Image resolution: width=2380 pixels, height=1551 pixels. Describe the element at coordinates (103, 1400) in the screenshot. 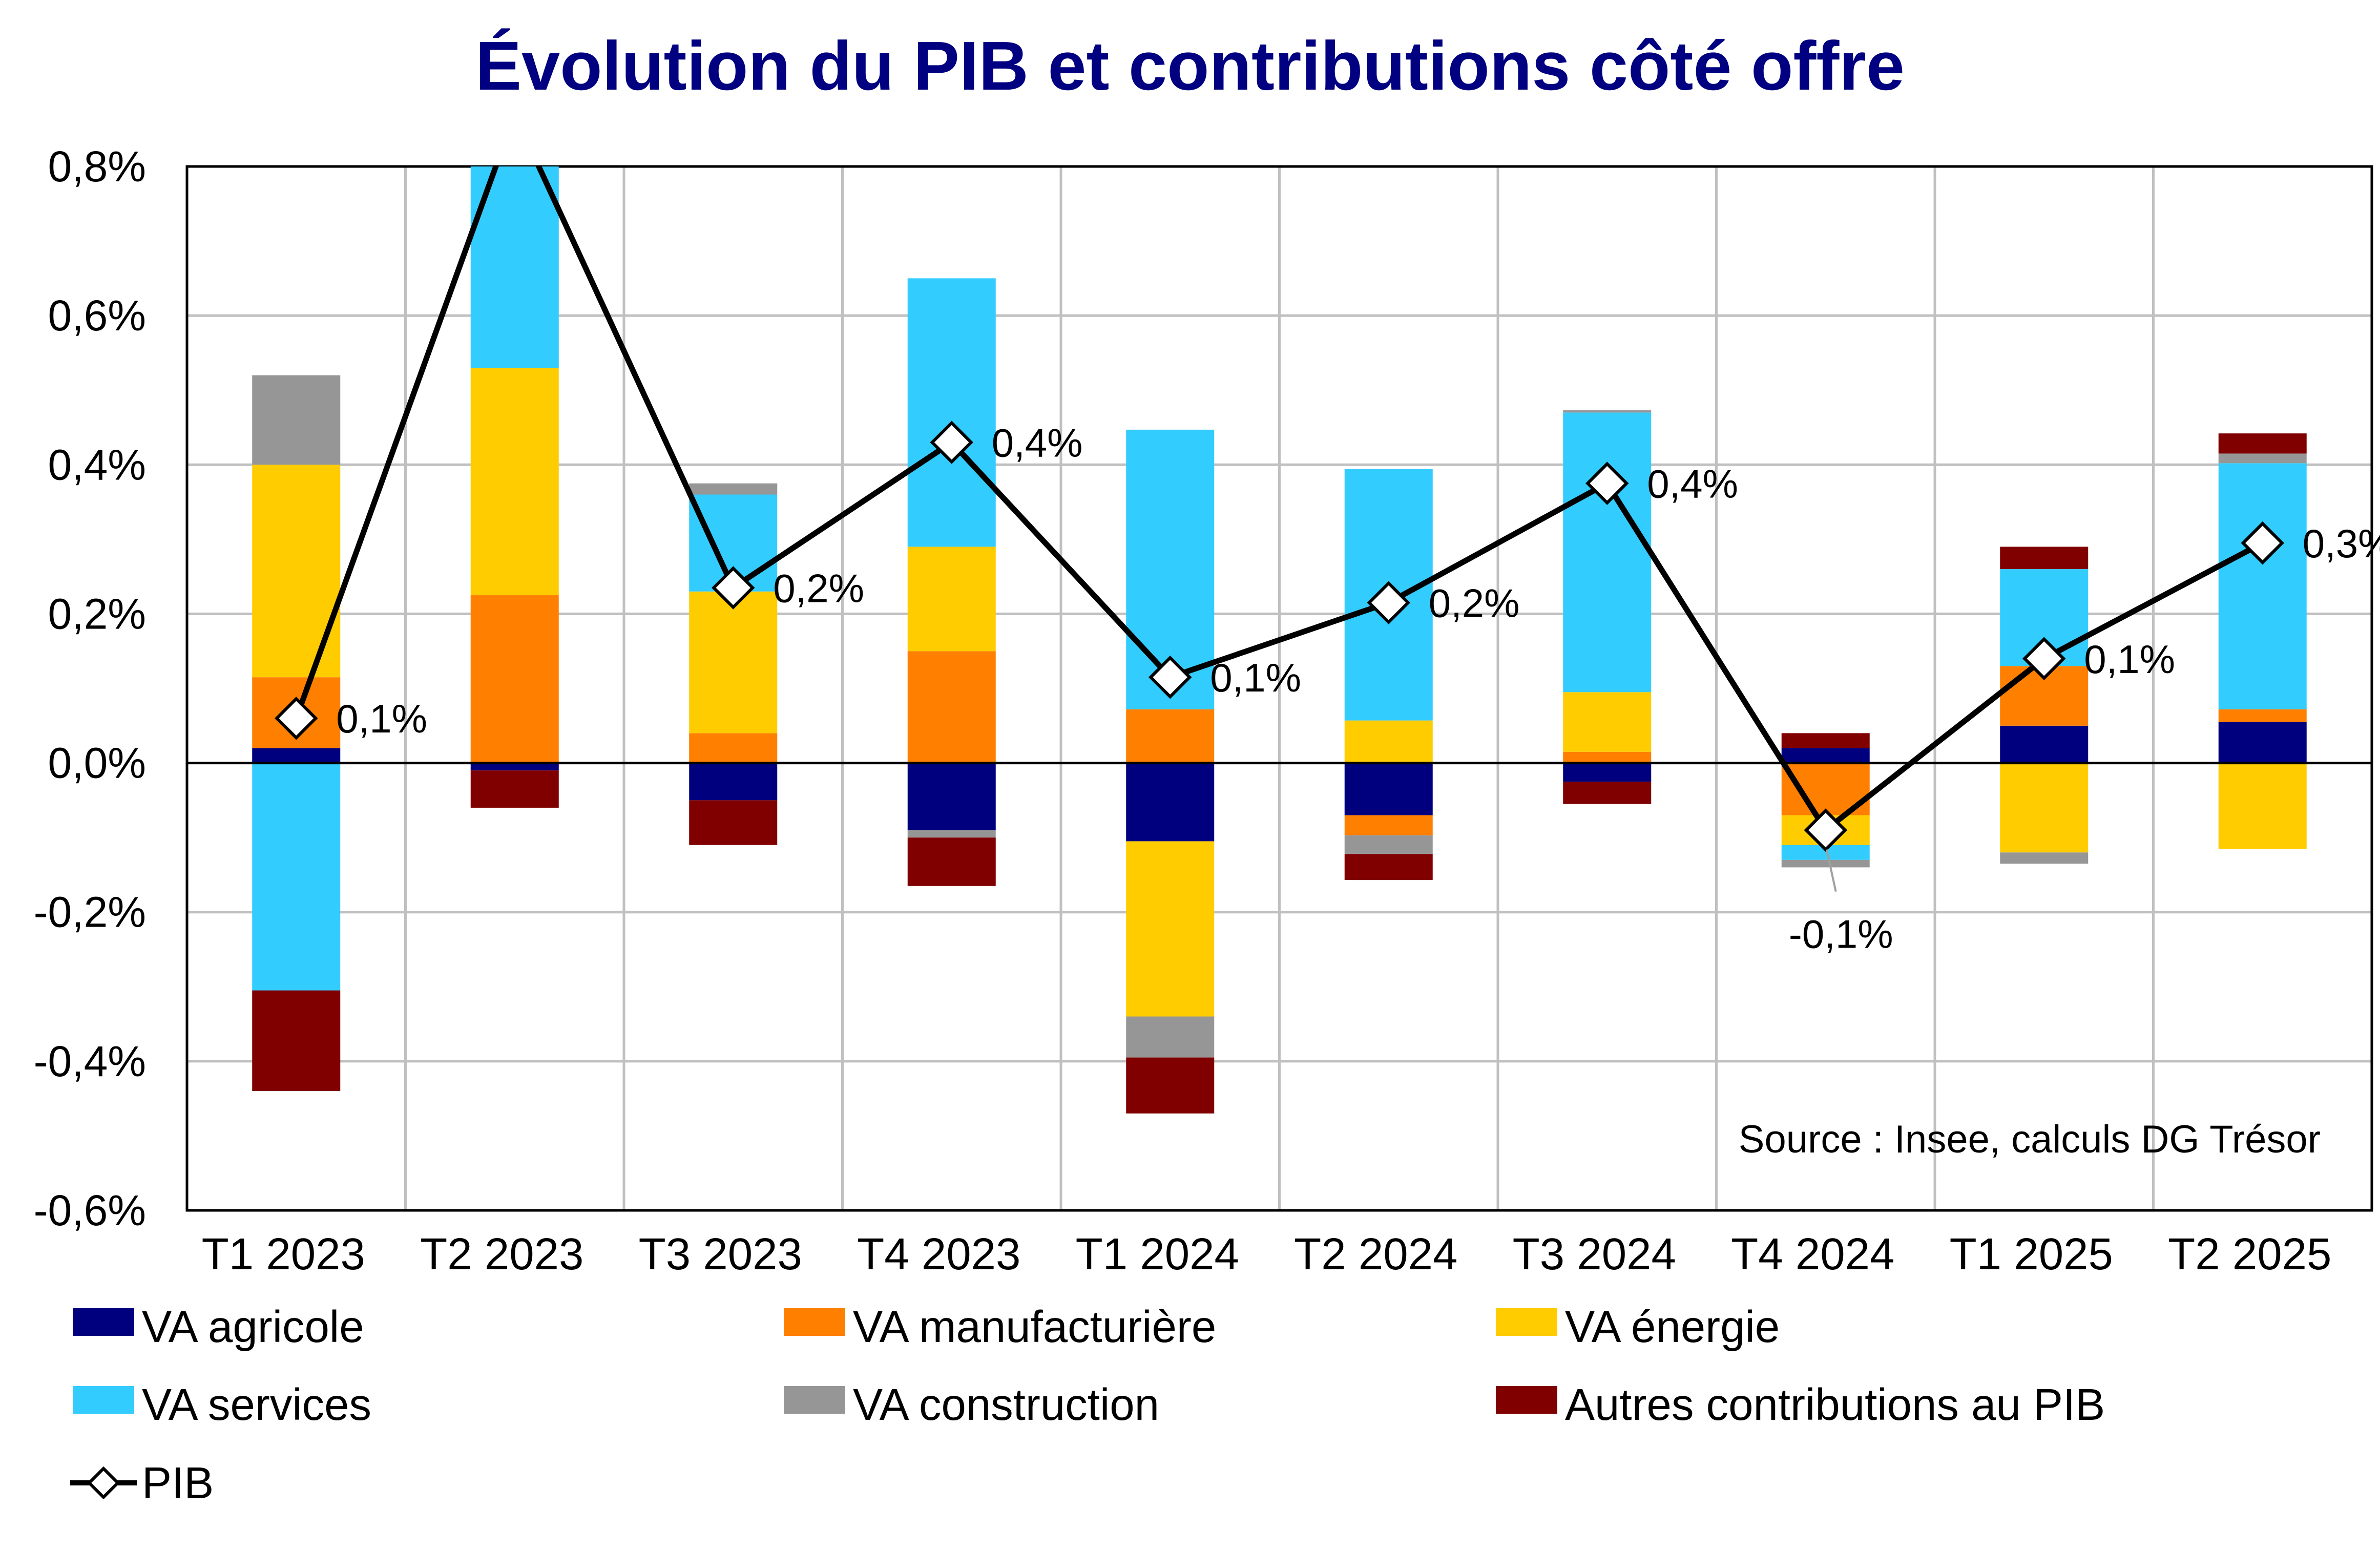

I see `legend-swatch-va-services` at that location.